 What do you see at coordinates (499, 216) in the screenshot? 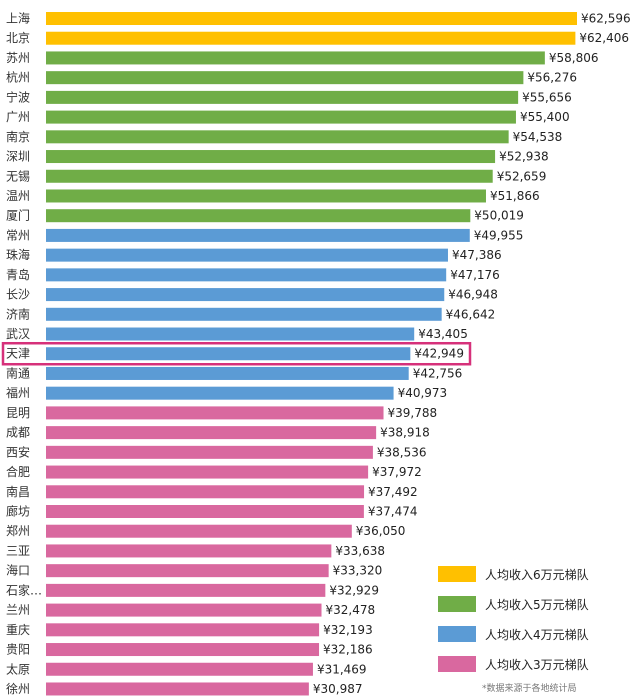
I see `value-label: ¥50,019` at bounding box center [499, 216].